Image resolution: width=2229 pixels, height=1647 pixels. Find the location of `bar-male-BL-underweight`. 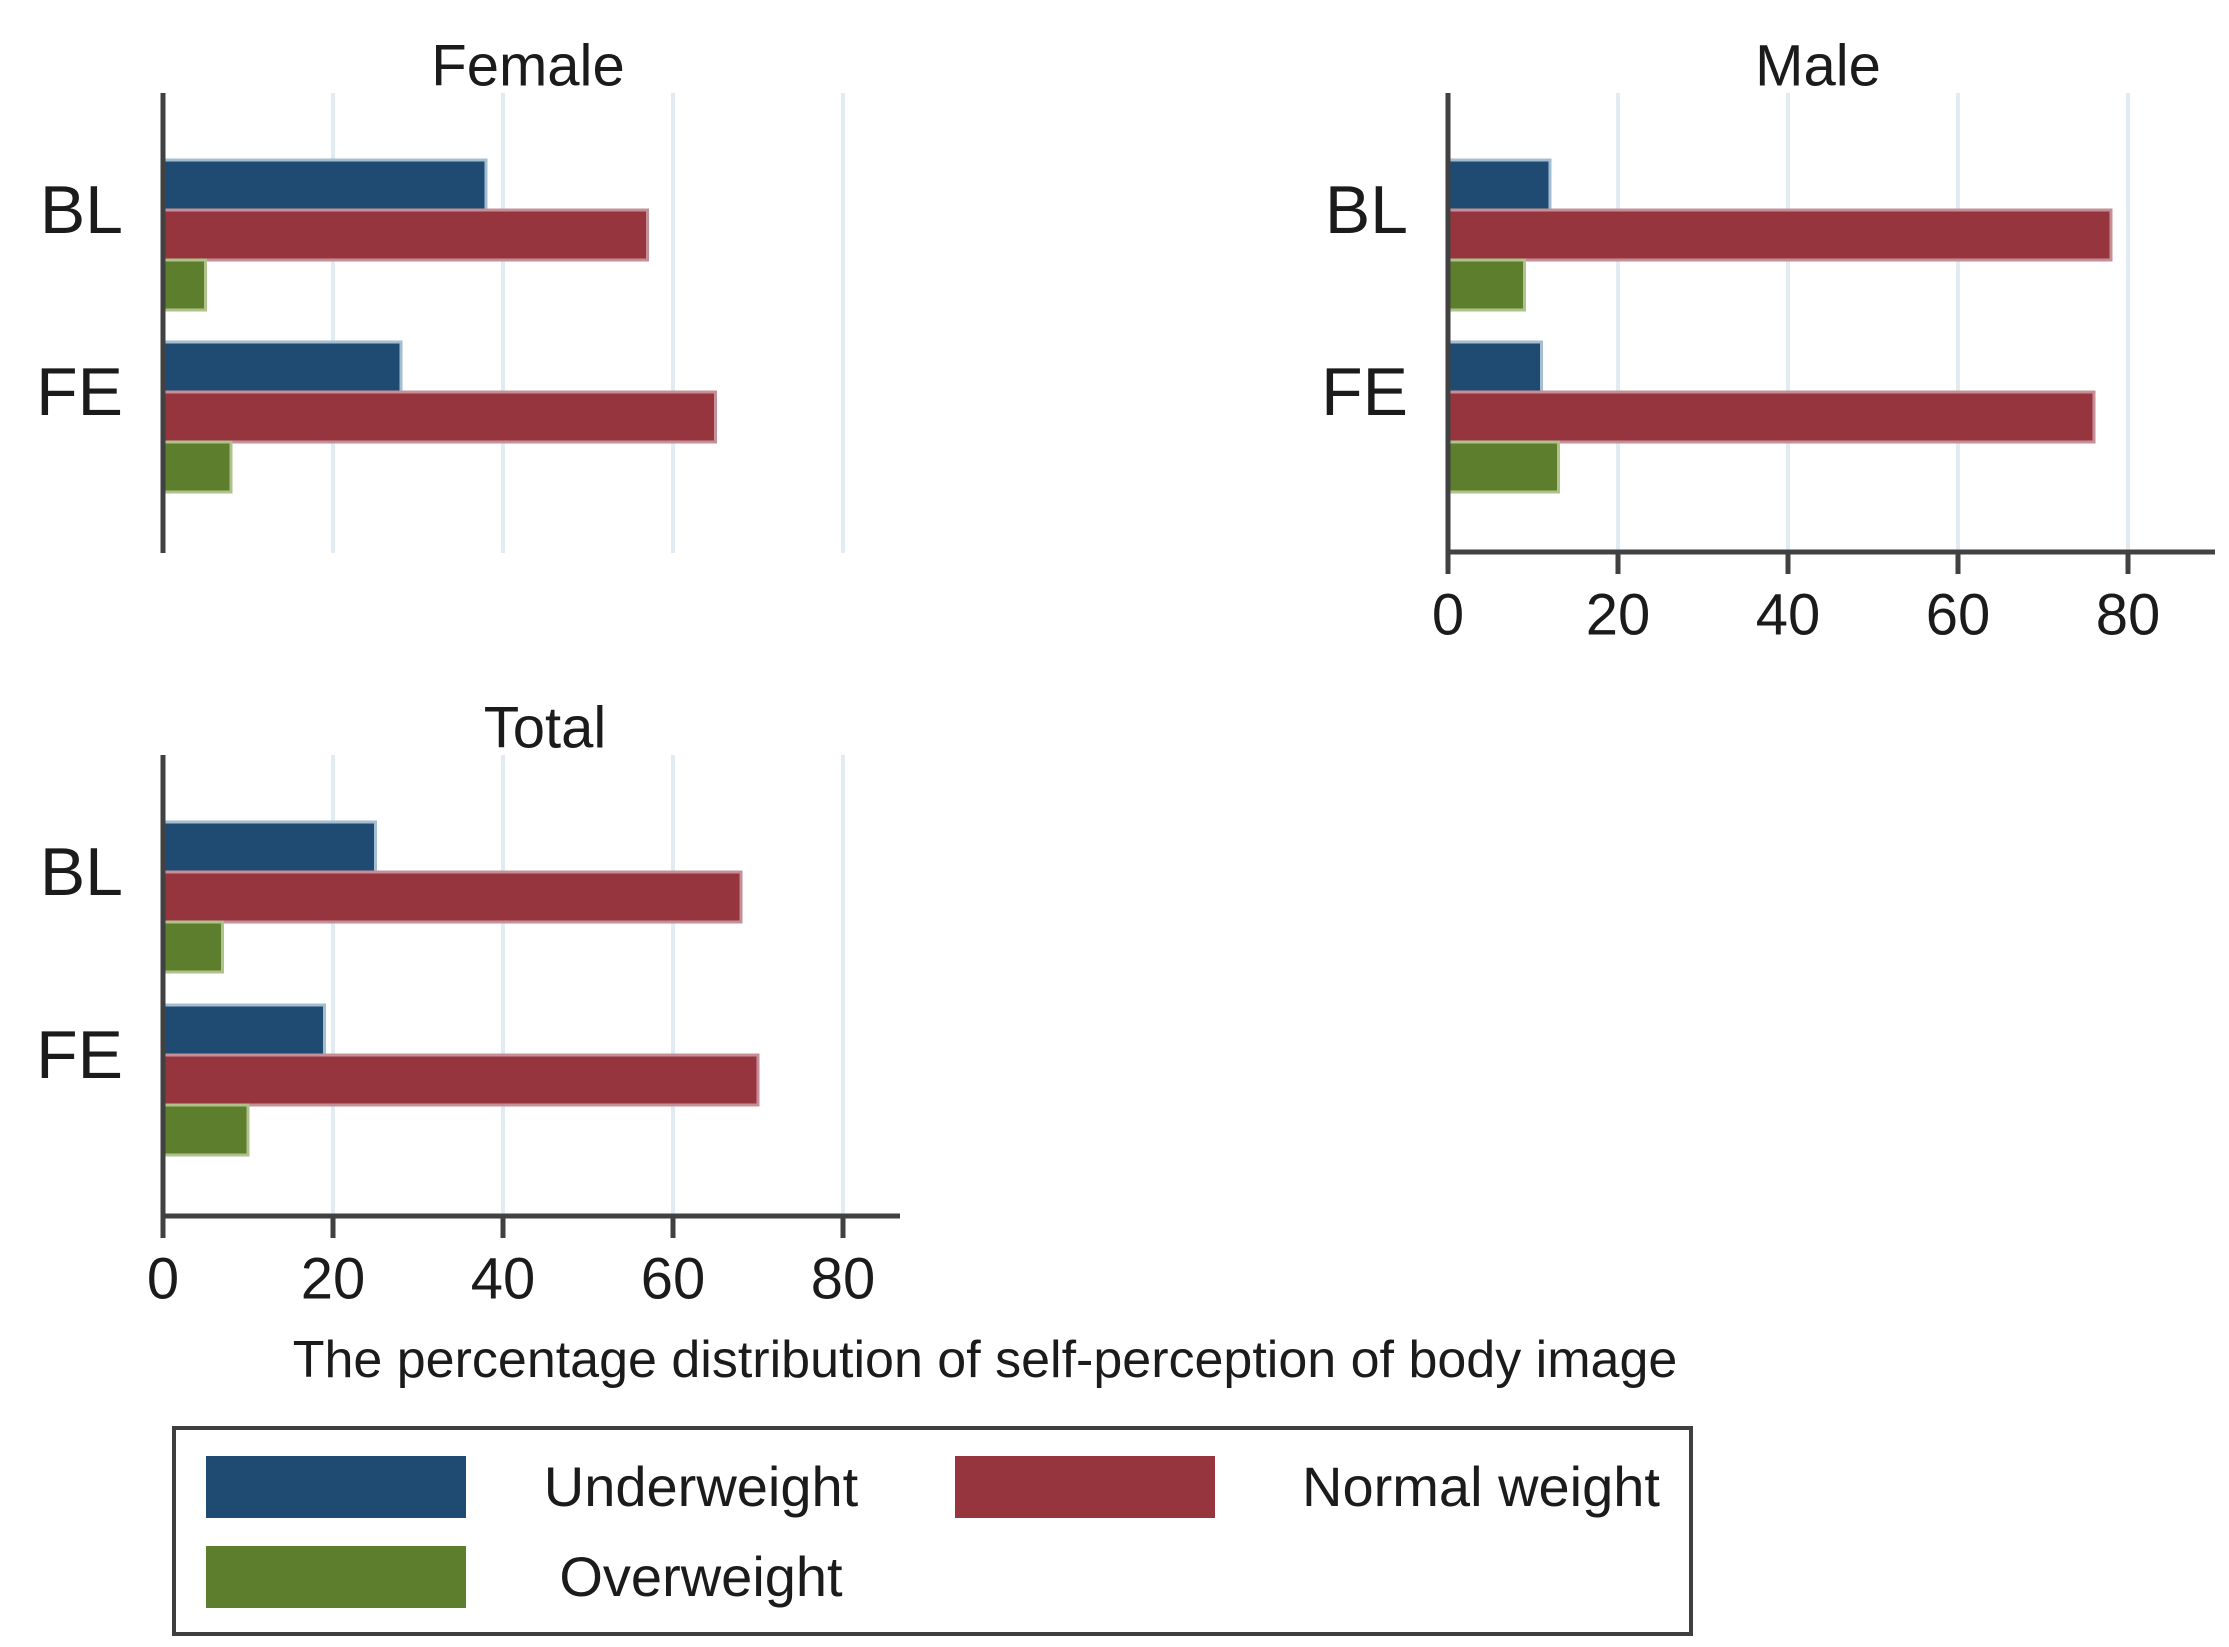

bar-male-BL-underweight is located at coordinates (1499, 185).